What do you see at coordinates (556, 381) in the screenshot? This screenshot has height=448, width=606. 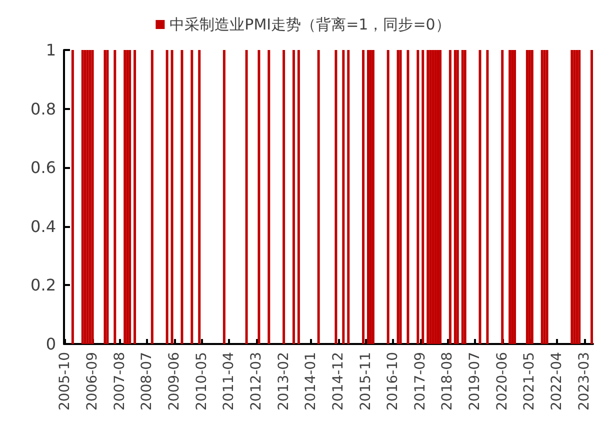 I see `x-tick-label: 2022-04` at bounding box center [556, 381].